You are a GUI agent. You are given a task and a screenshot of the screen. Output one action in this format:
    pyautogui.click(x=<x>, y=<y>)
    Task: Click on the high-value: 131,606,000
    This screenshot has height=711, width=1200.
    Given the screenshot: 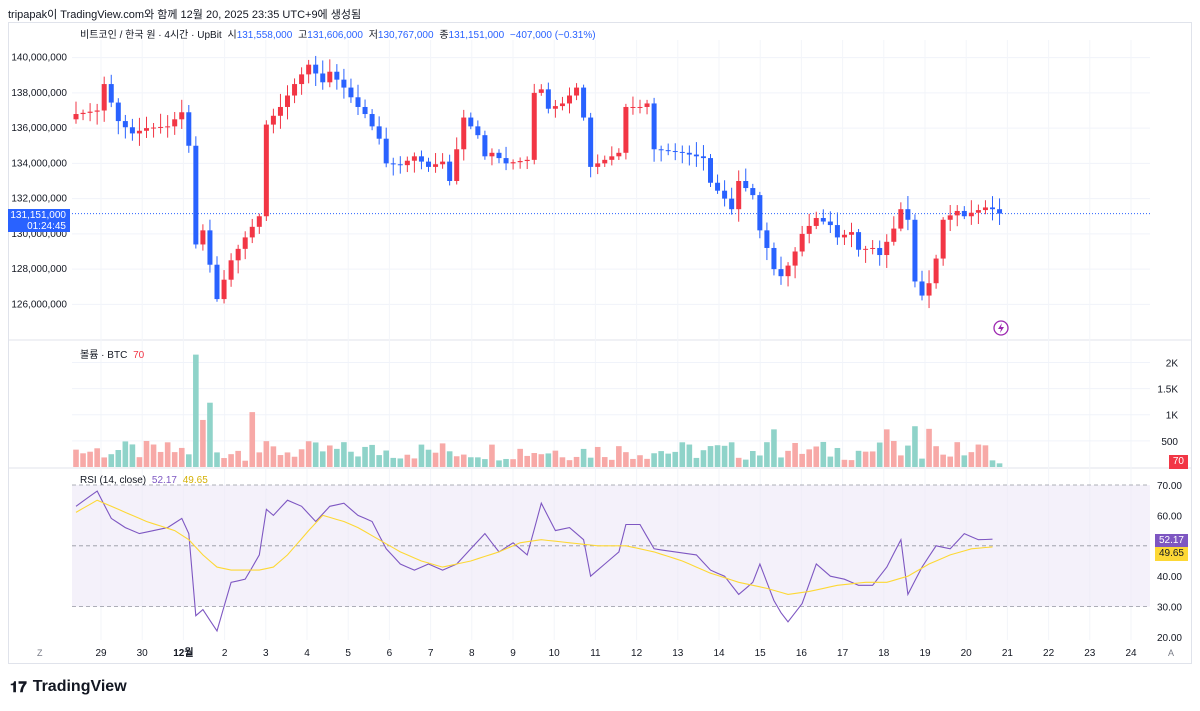 What is the action you would take?
    pyautogui.click(x=335, y=35)
    